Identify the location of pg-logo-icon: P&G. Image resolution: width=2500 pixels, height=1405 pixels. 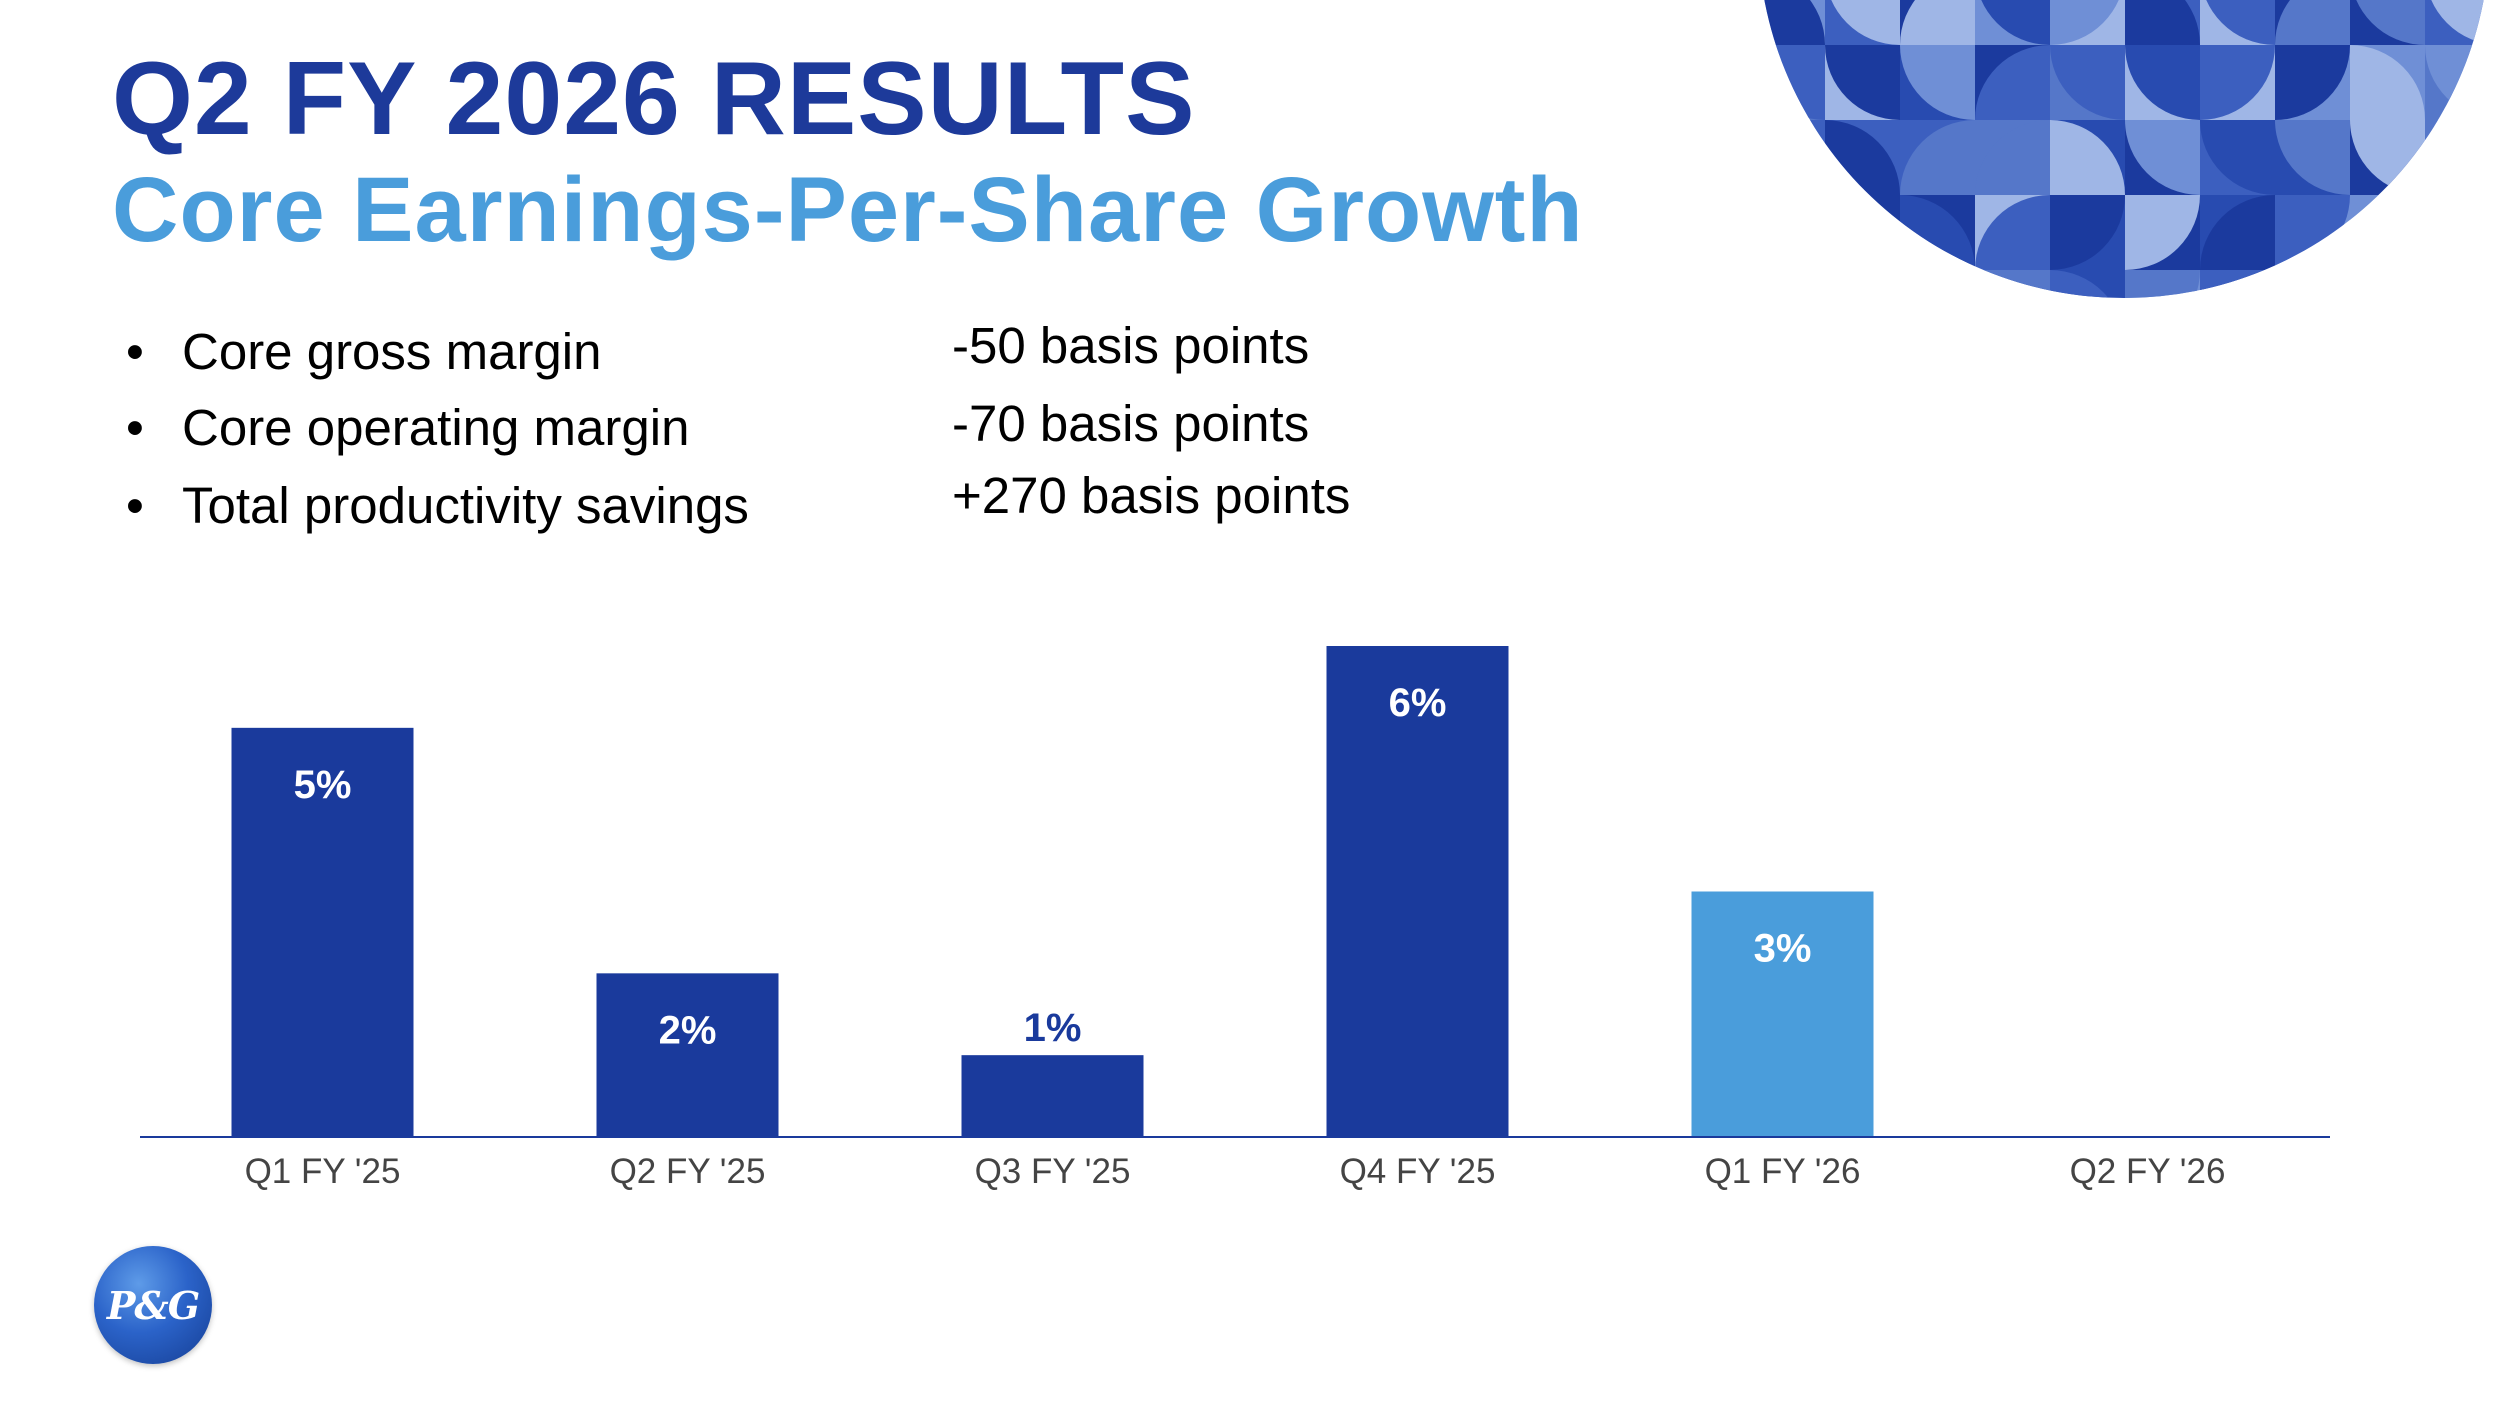
(153, 1305).